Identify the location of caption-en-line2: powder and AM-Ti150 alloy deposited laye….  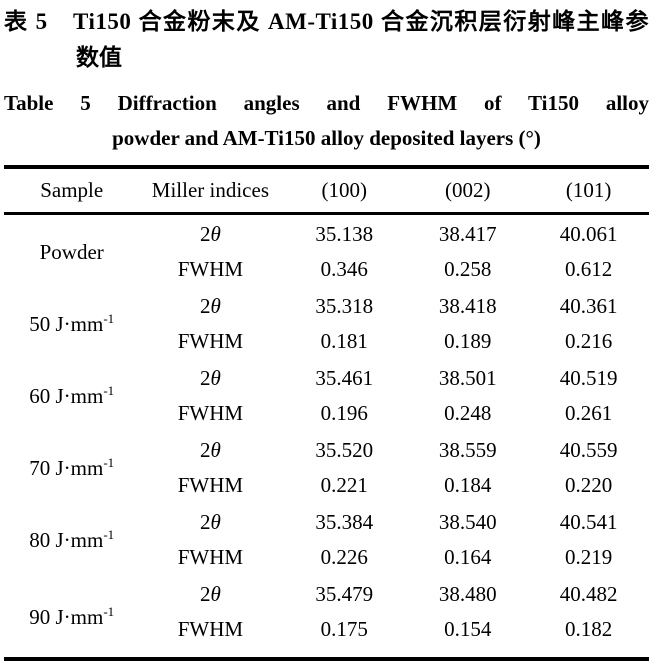
(326, 138).